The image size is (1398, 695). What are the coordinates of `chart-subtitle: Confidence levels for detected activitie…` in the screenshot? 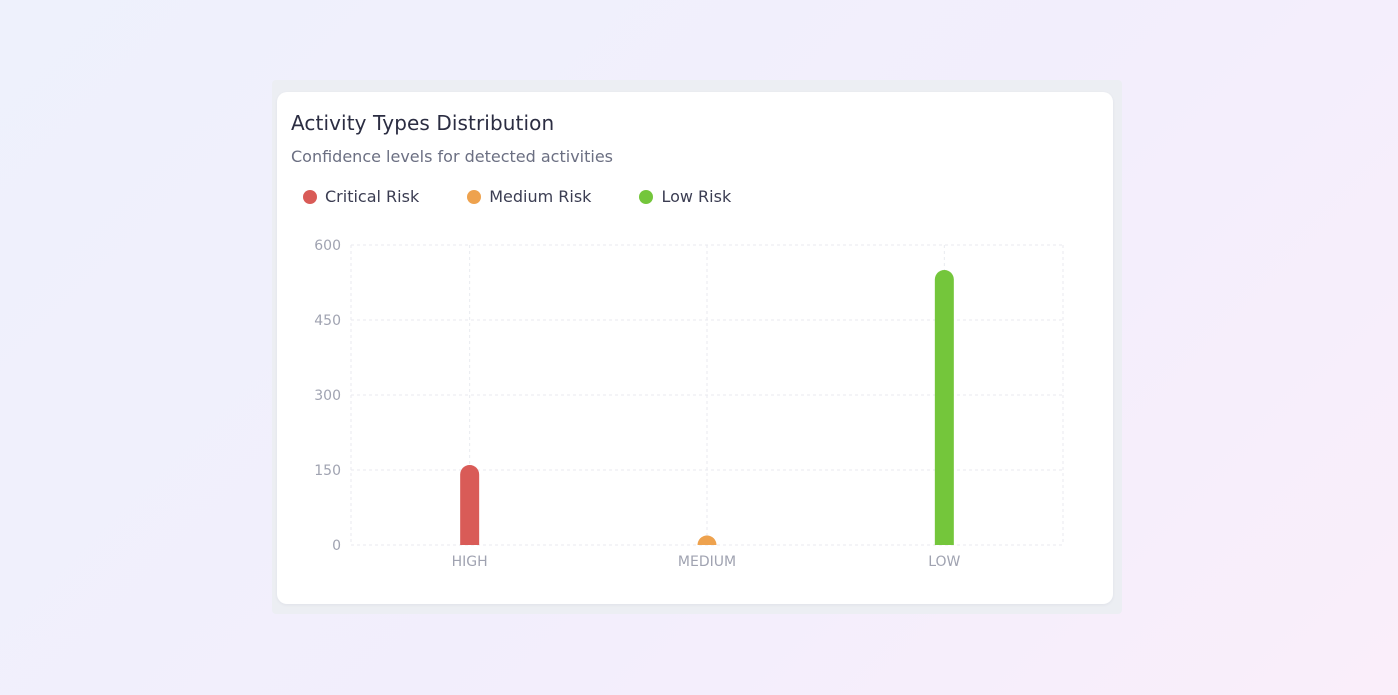 It's located at (452, 156).